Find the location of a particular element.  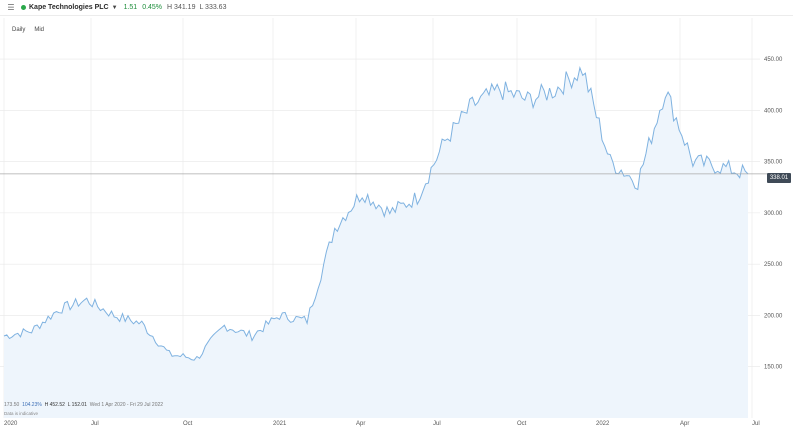

summary-change: 104.23% is located at coordinates (32, 405).